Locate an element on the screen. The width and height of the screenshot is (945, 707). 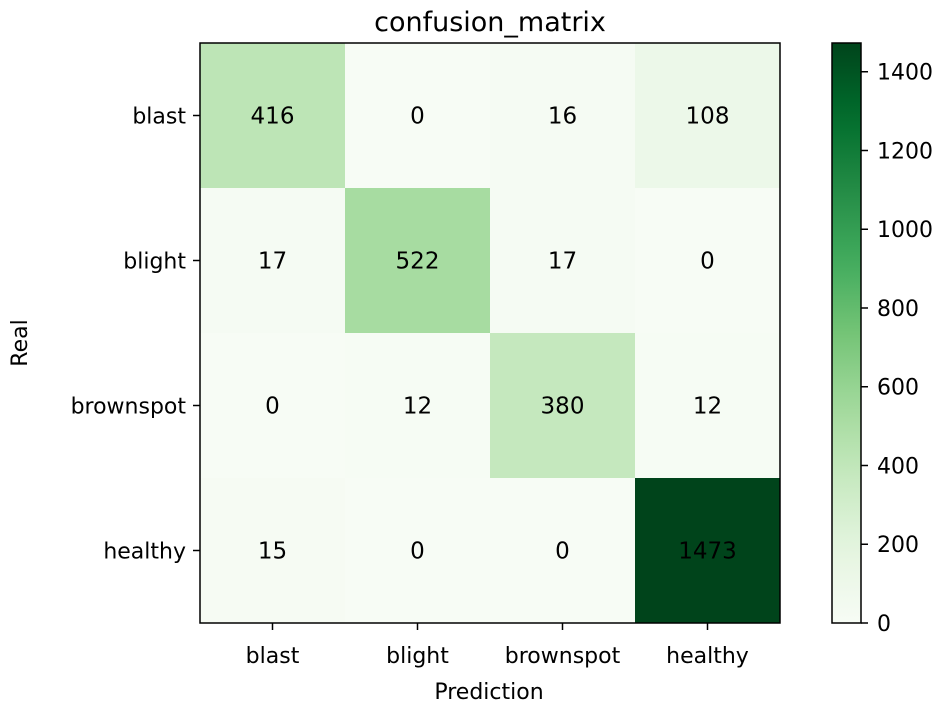
cell-value-label: 380 is located at coordinates (563, 407).